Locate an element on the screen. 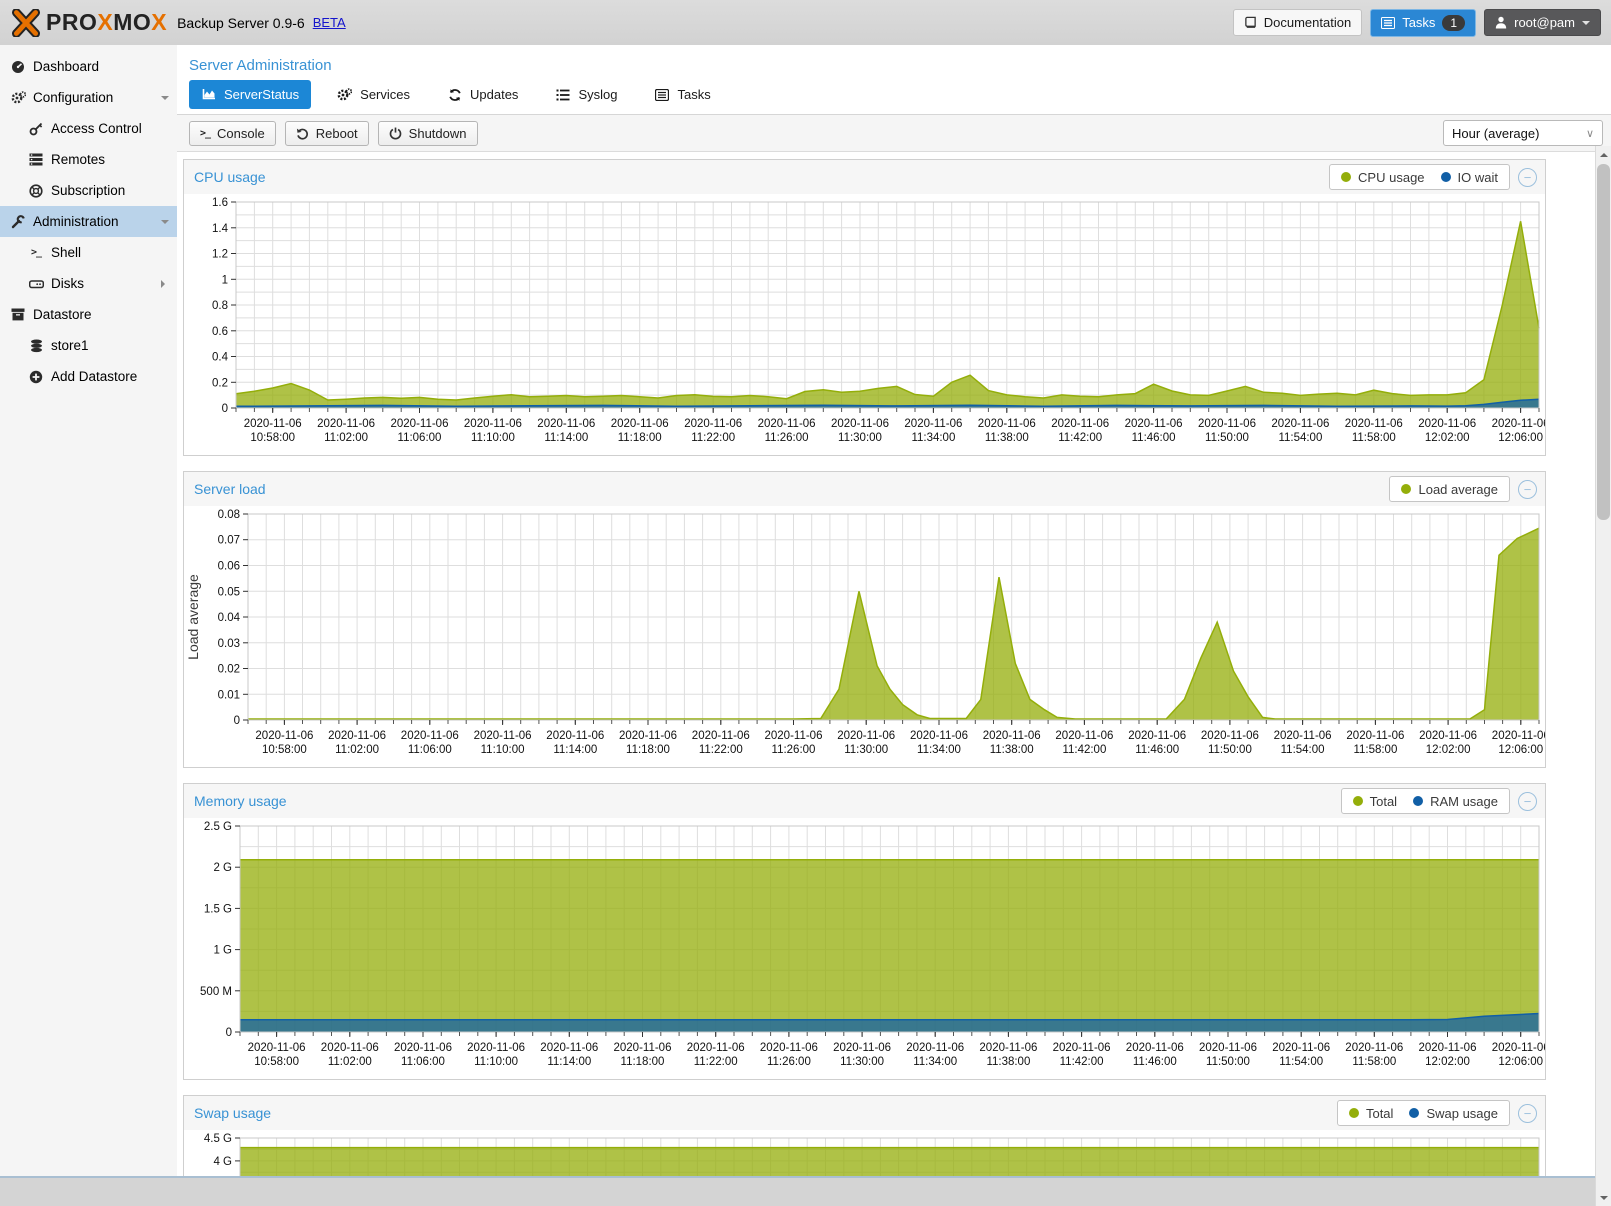 The height and width of the screenshot is (1206, 1611). svg-text: 11:50:00 is located at coordinates (1228, 1062).